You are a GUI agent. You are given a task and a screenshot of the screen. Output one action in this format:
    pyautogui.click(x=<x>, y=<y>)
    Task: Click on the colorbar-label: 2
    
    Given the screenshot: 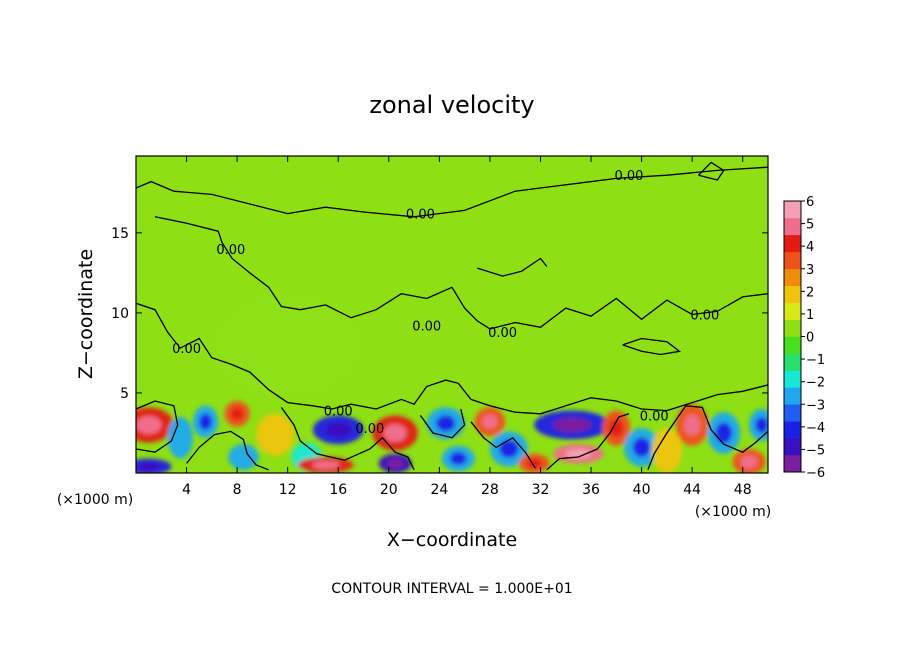 What is the action you would take?
    pyautogui.click(x=810, y=292)
    